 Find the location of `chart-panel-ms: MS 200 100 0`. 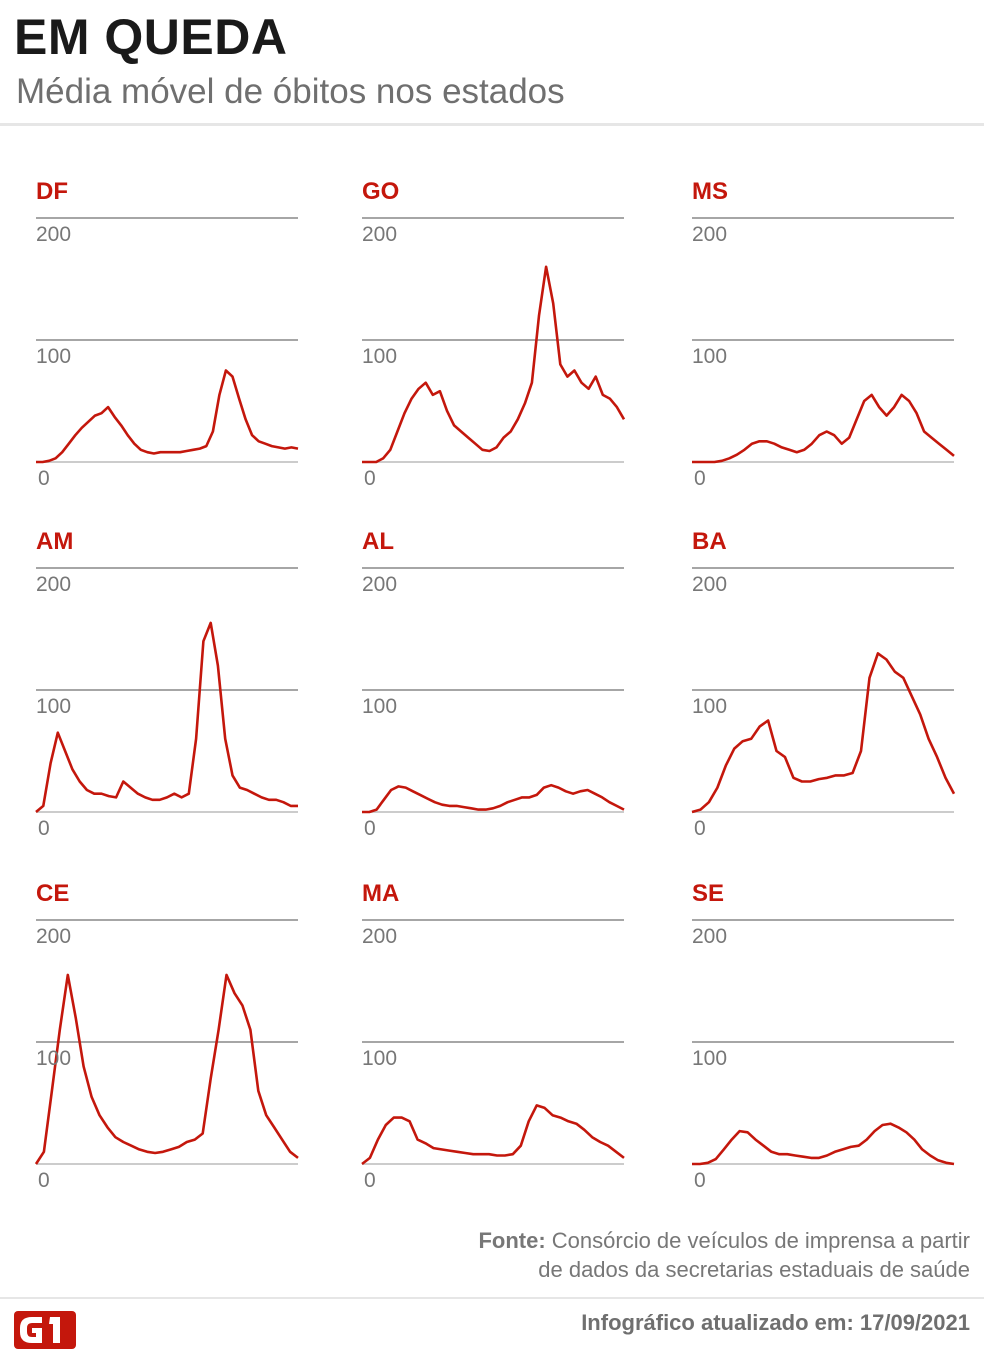

chart-panel-ms: MS 200 100 0 is located at coordinates (838, 338).